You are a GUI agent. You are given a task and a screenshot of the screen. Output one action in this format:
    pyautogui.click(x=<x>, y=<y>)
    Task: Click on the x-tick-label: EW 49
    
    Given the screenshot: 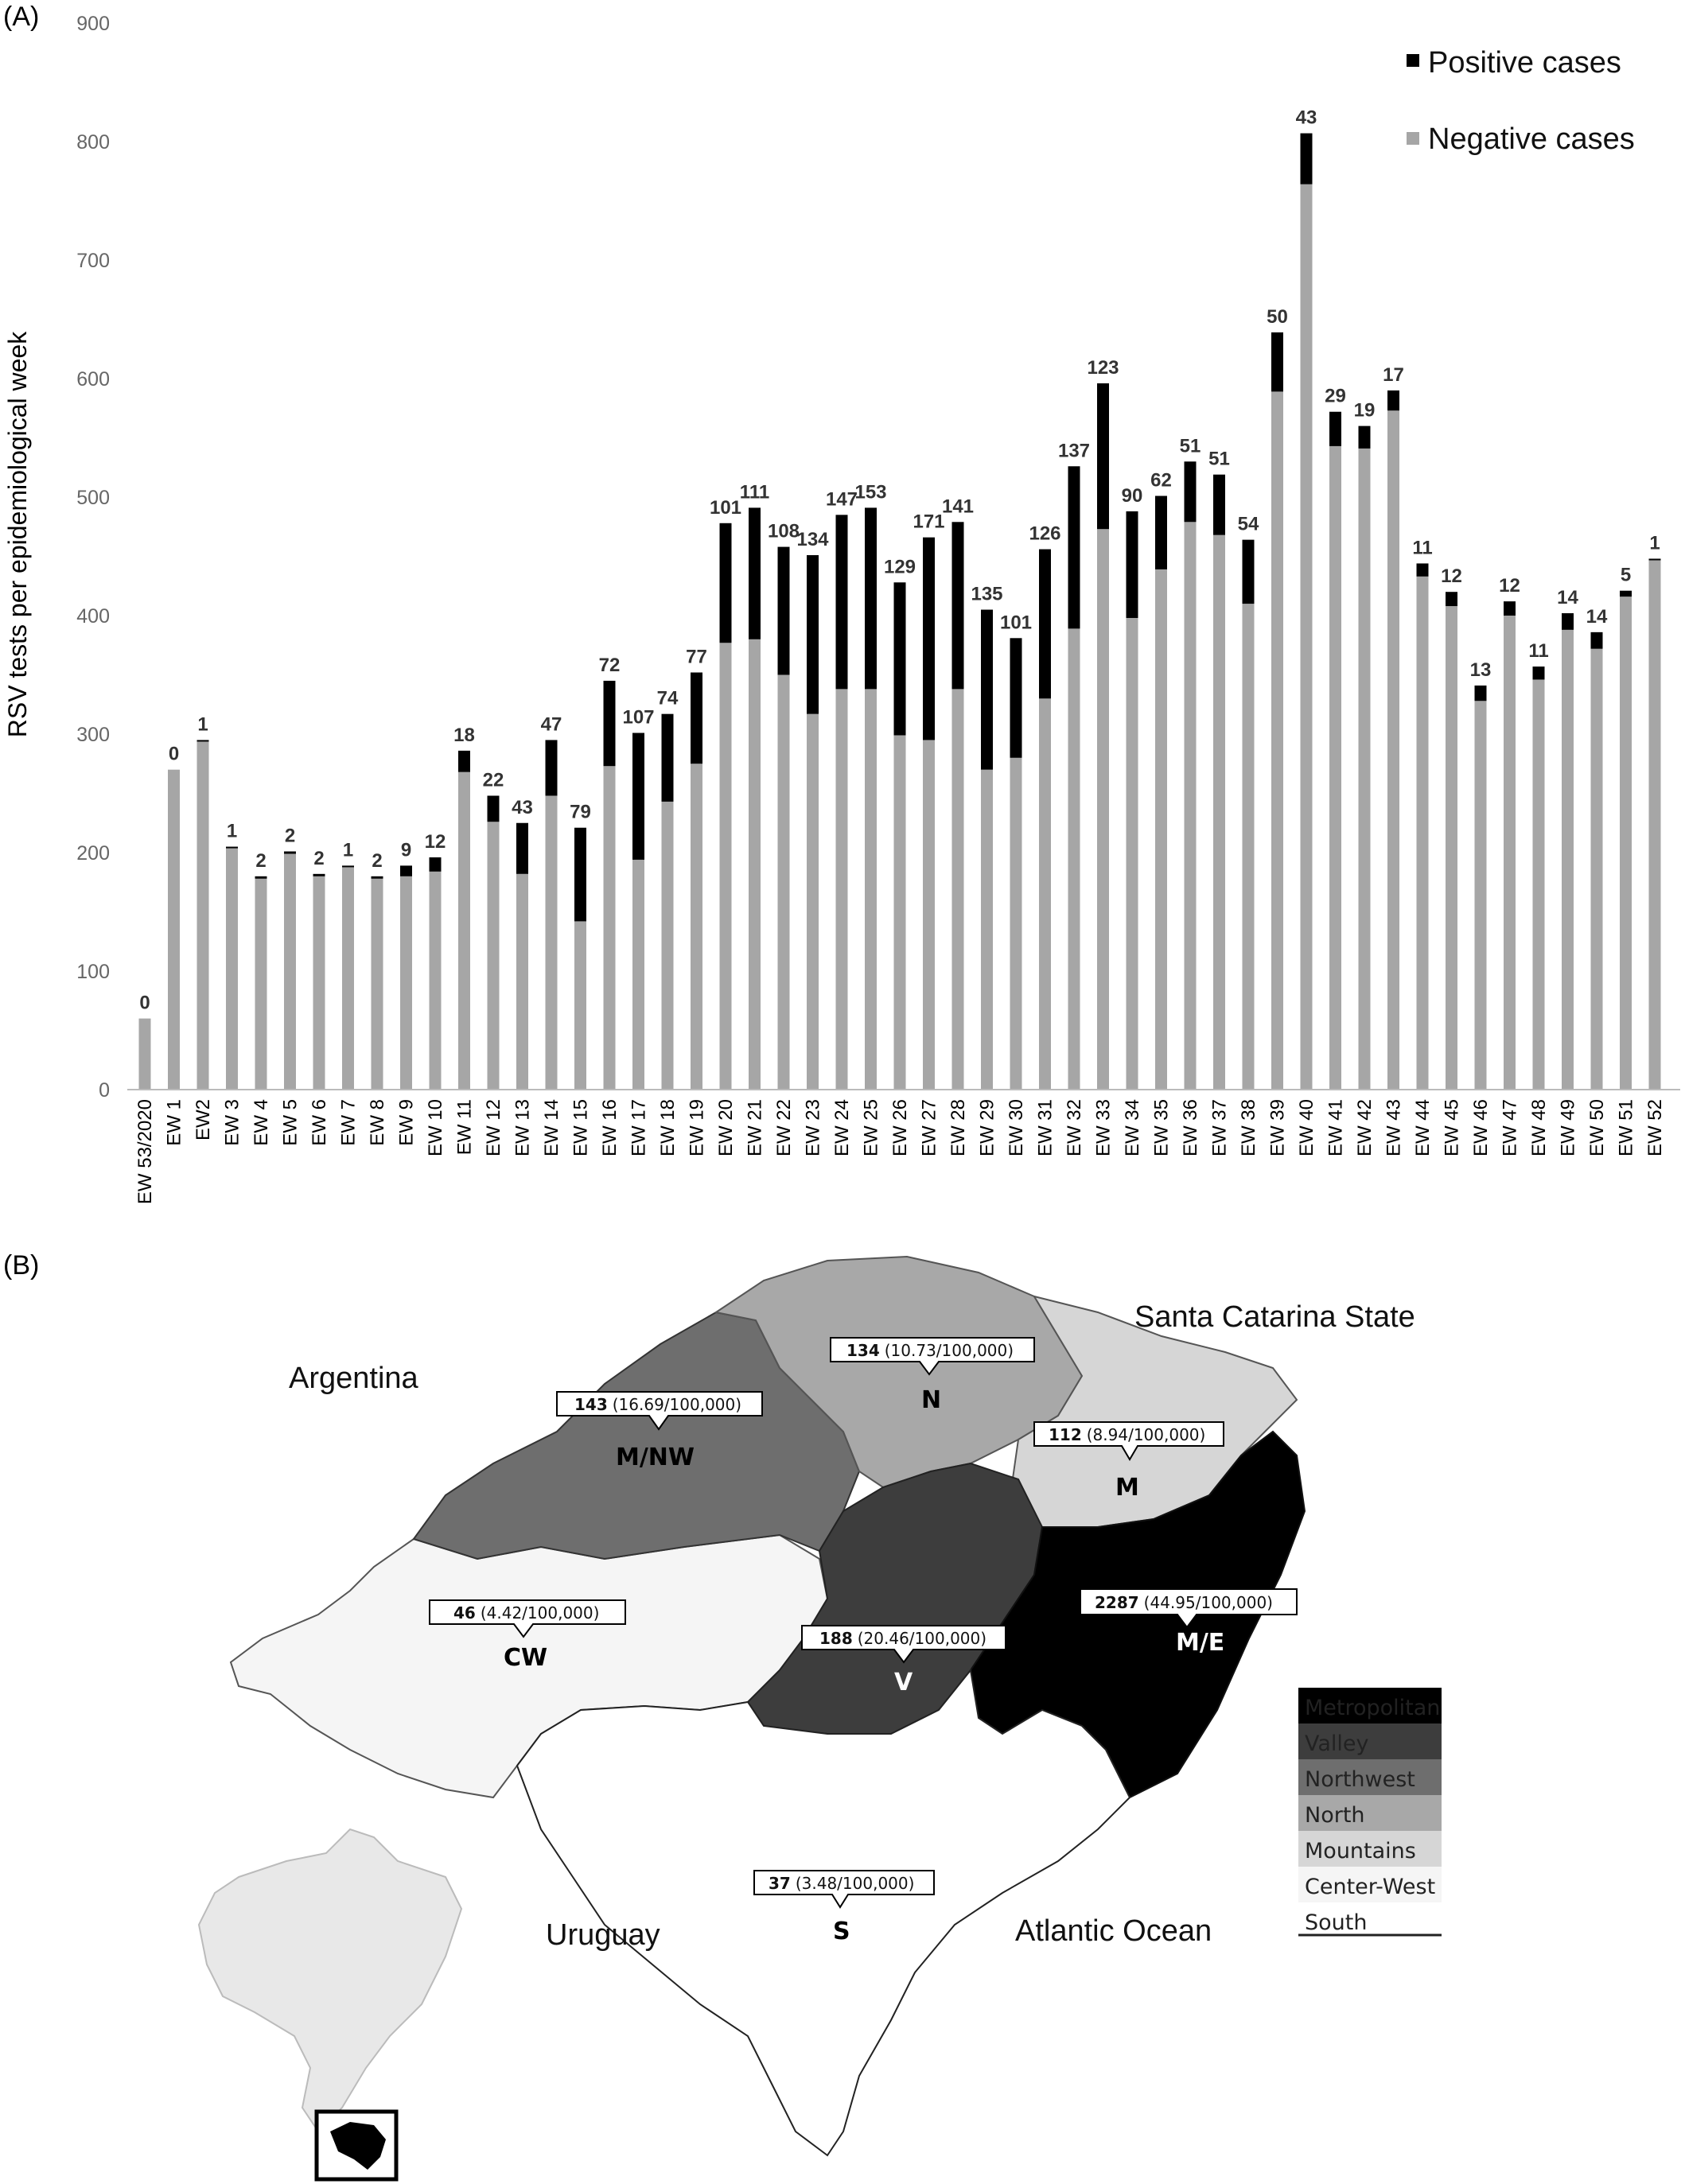 What is the action you would take?
    pyautogui.click(x=1568, y=1127)
    